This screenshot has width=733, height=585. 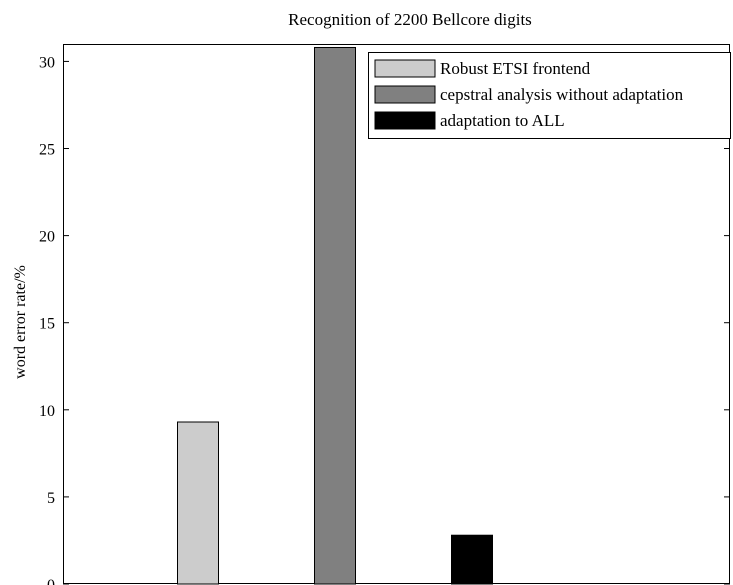 What do you see at coordinates (51, 498) in the screenshot?
I see `y-tick-label: 5` at bounding box center [51, 498].